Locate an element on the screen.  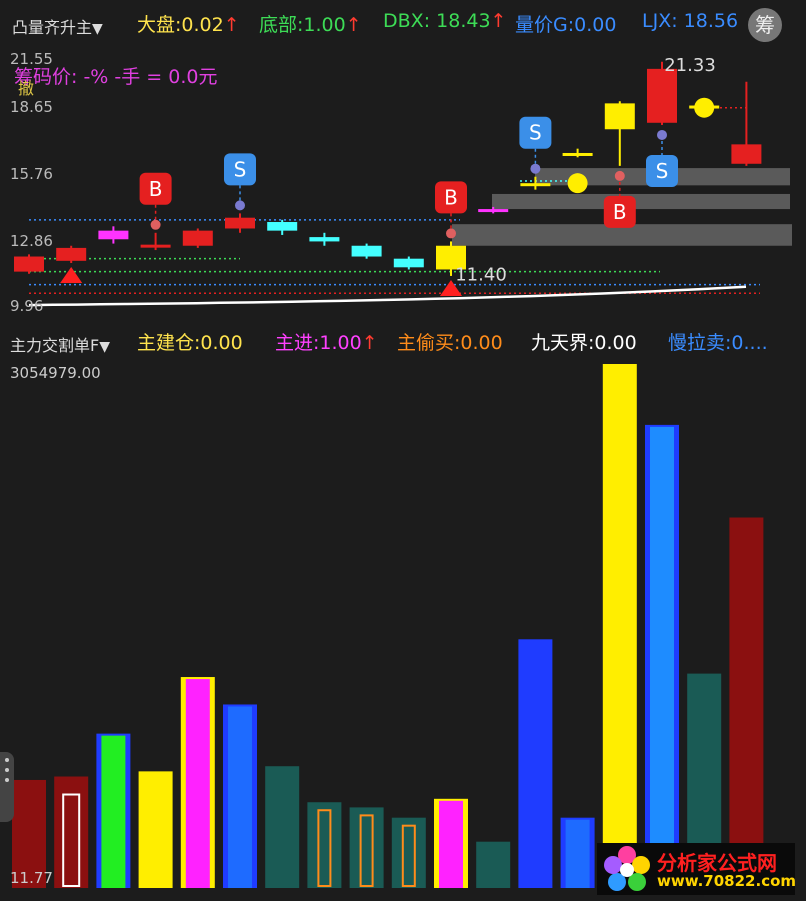
bar-ymin: 11.77 is located at coordinates (31, 878).